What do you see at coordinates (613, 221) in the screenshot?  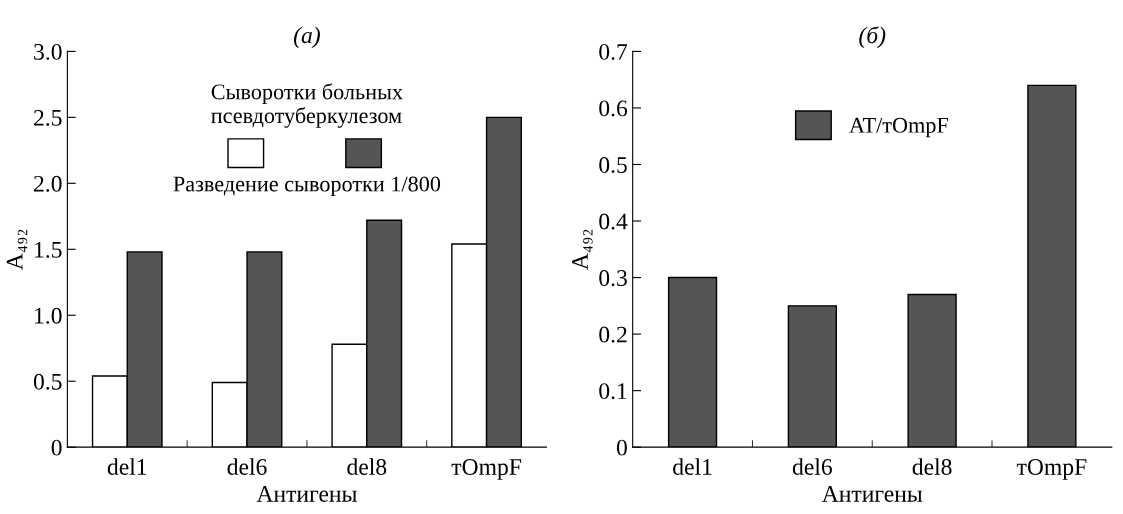 I see `y-tick-label: 0.4` at bounding box center [613, 221].